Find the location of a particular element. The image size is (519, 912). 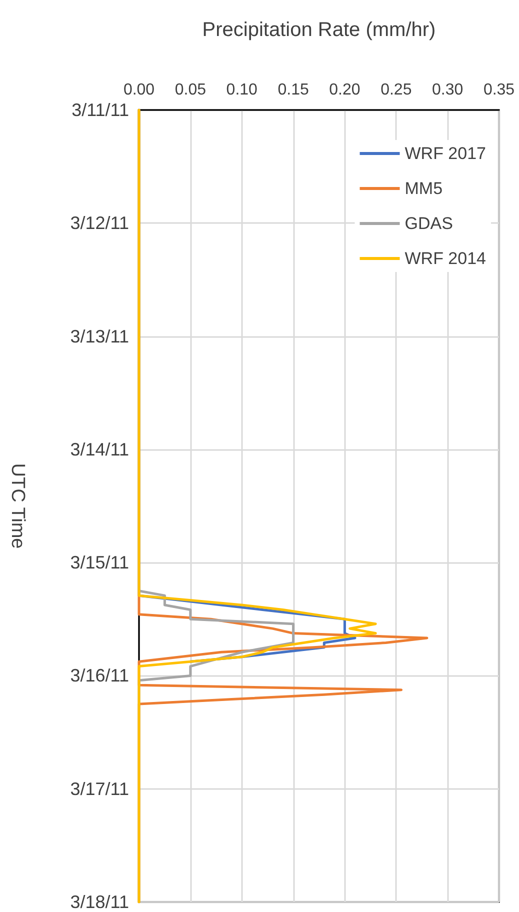

y-tick-label: 3/15/11 is located at coordinates (99, 562).